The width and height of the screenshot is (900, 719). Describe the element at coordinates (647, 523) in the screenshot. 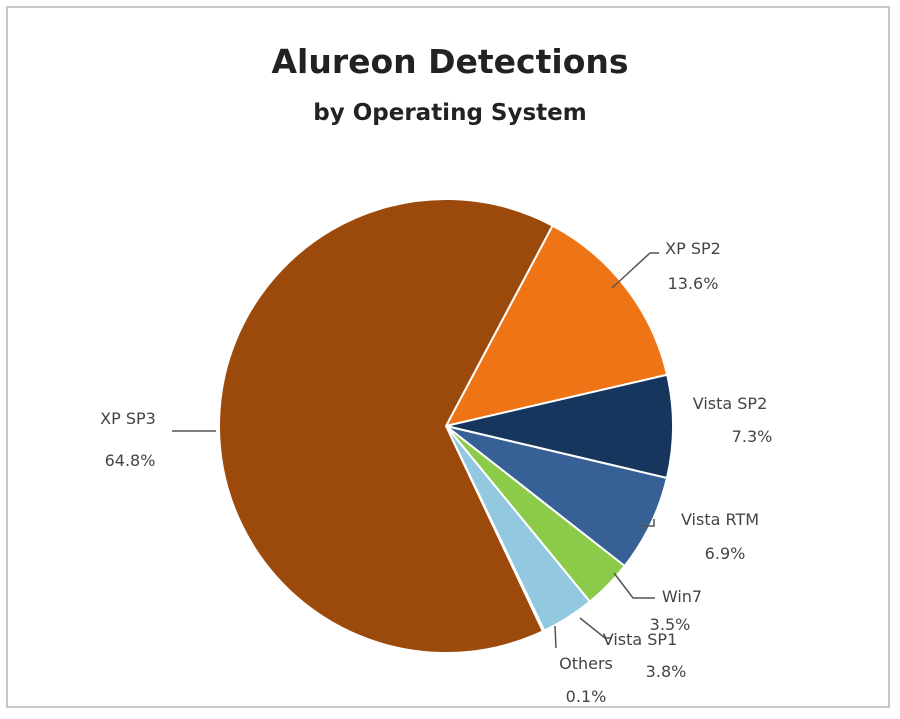

I see `leader-line-vista-rtm` at that location.